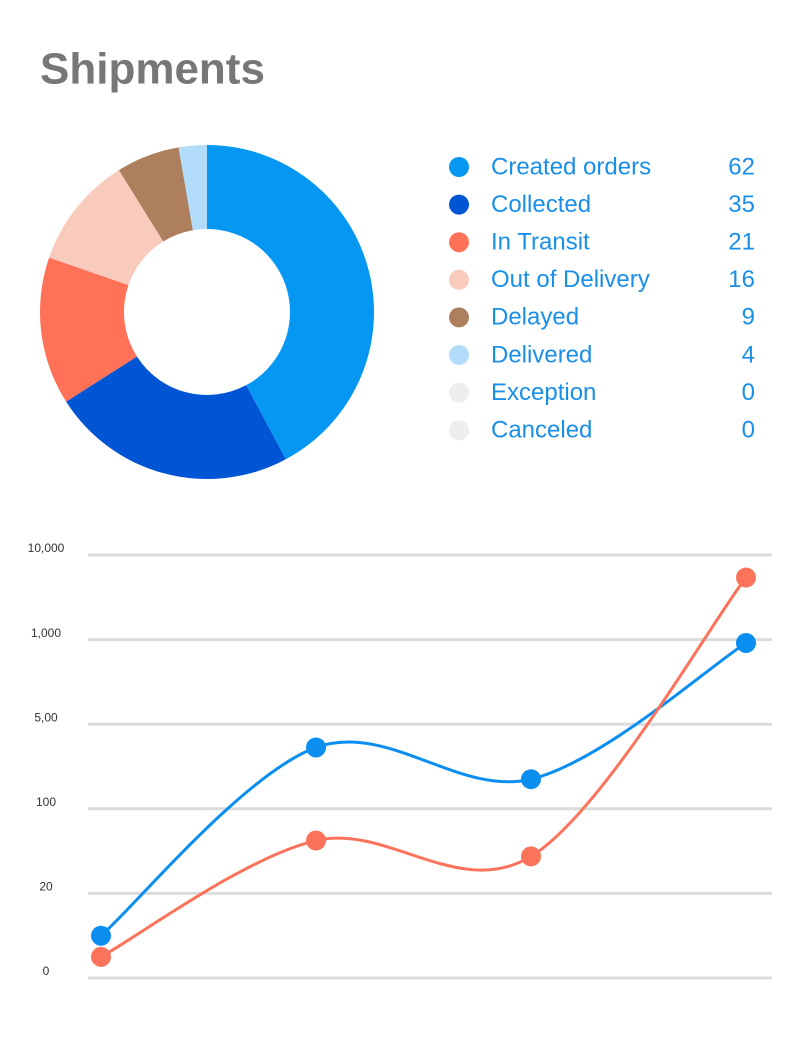 The width and height of the screenshot is (800, 1062). Describe the element at coordinates (46, 717) in the screenshot. I see `y-tick-label: 5,00` at that location.